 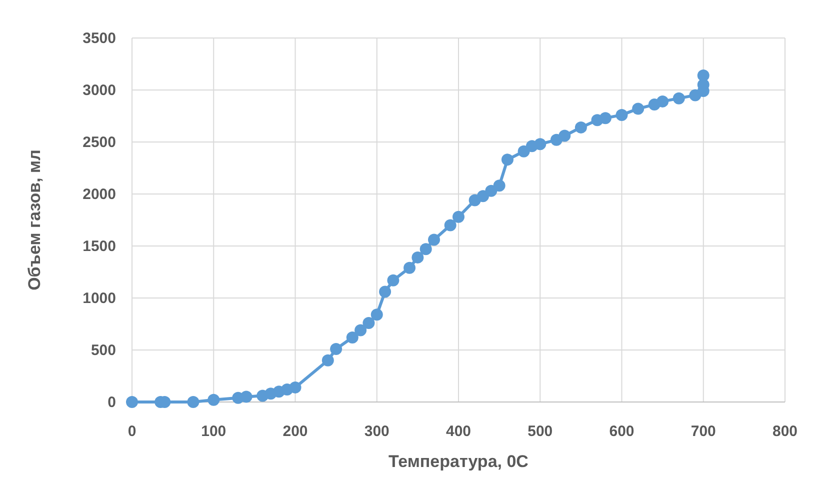 What do you see at coordinates (458, 461) in the screenshot?
I see `x-axis-title: Температура, 0С` at bounding box center [458, 461].